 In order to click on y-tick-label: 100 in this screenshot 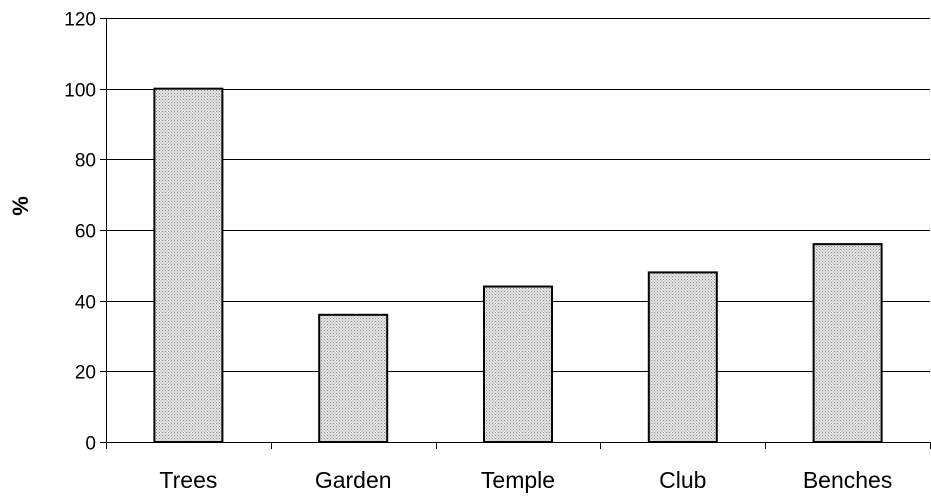, I will do `click(80, 91)`.